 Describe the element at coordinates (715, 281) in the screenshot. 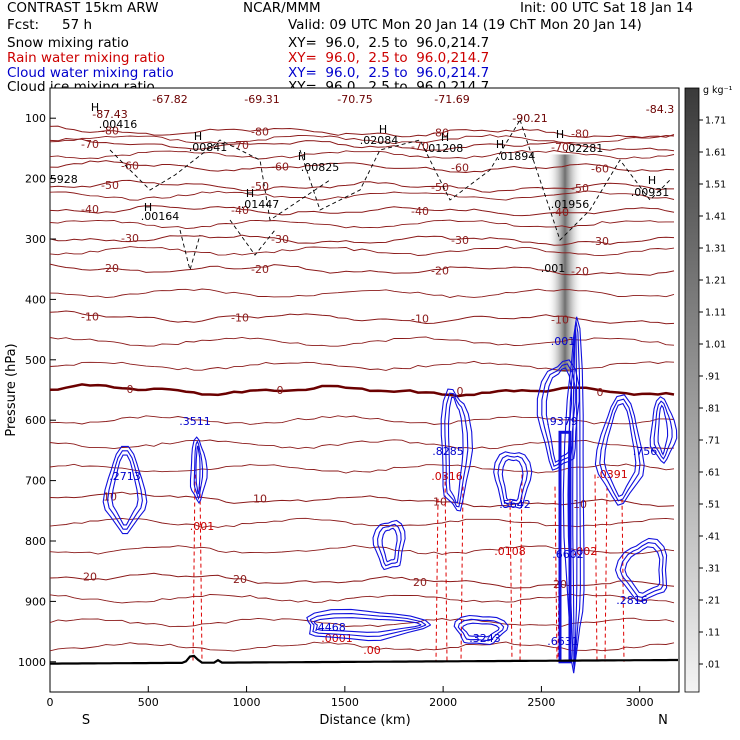

I see `colorbar-tick-label: 1.21` at that location.